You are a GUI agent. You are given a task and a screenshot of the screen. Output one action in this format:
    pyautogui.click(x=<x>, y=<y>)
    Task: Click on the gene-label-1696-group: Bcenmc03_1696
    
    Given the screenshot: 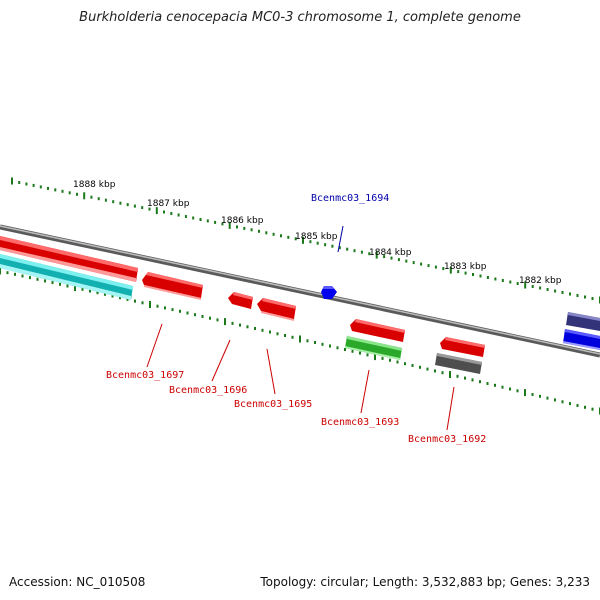 What is the action you would take?
    pyautogui.click(x=208, y=367)
    